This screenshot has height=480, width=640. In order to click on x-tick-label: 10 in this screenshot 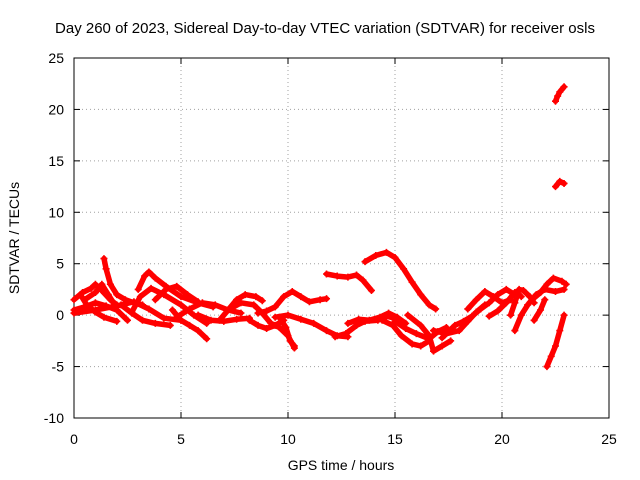, I will do `click(288, 439)`.